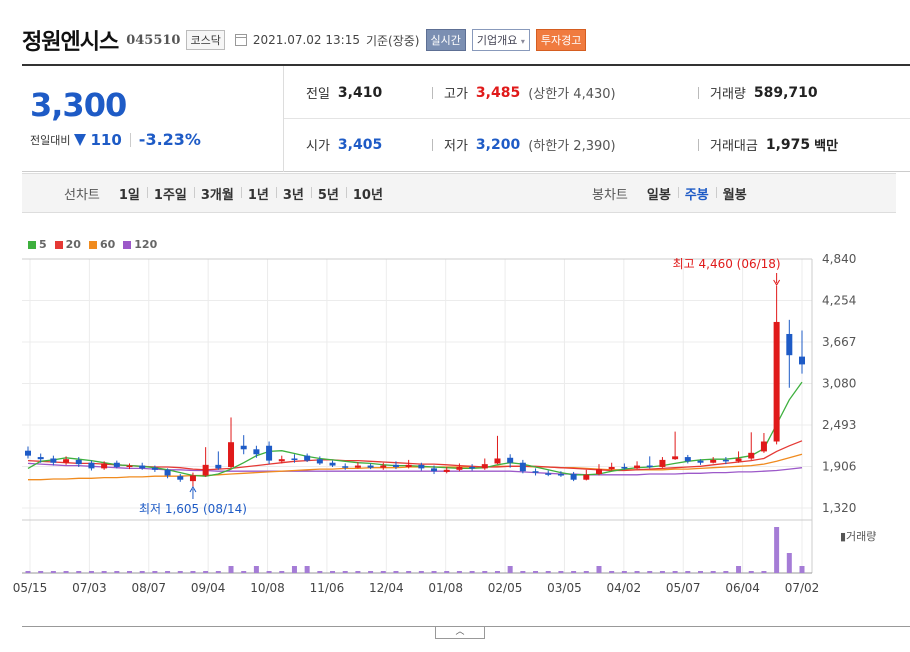 The image size is (910, 652). What do you see at coordinates (318, 146) in the screenshot?
I see `open-label: 시가` at bounding box center [318, 146].